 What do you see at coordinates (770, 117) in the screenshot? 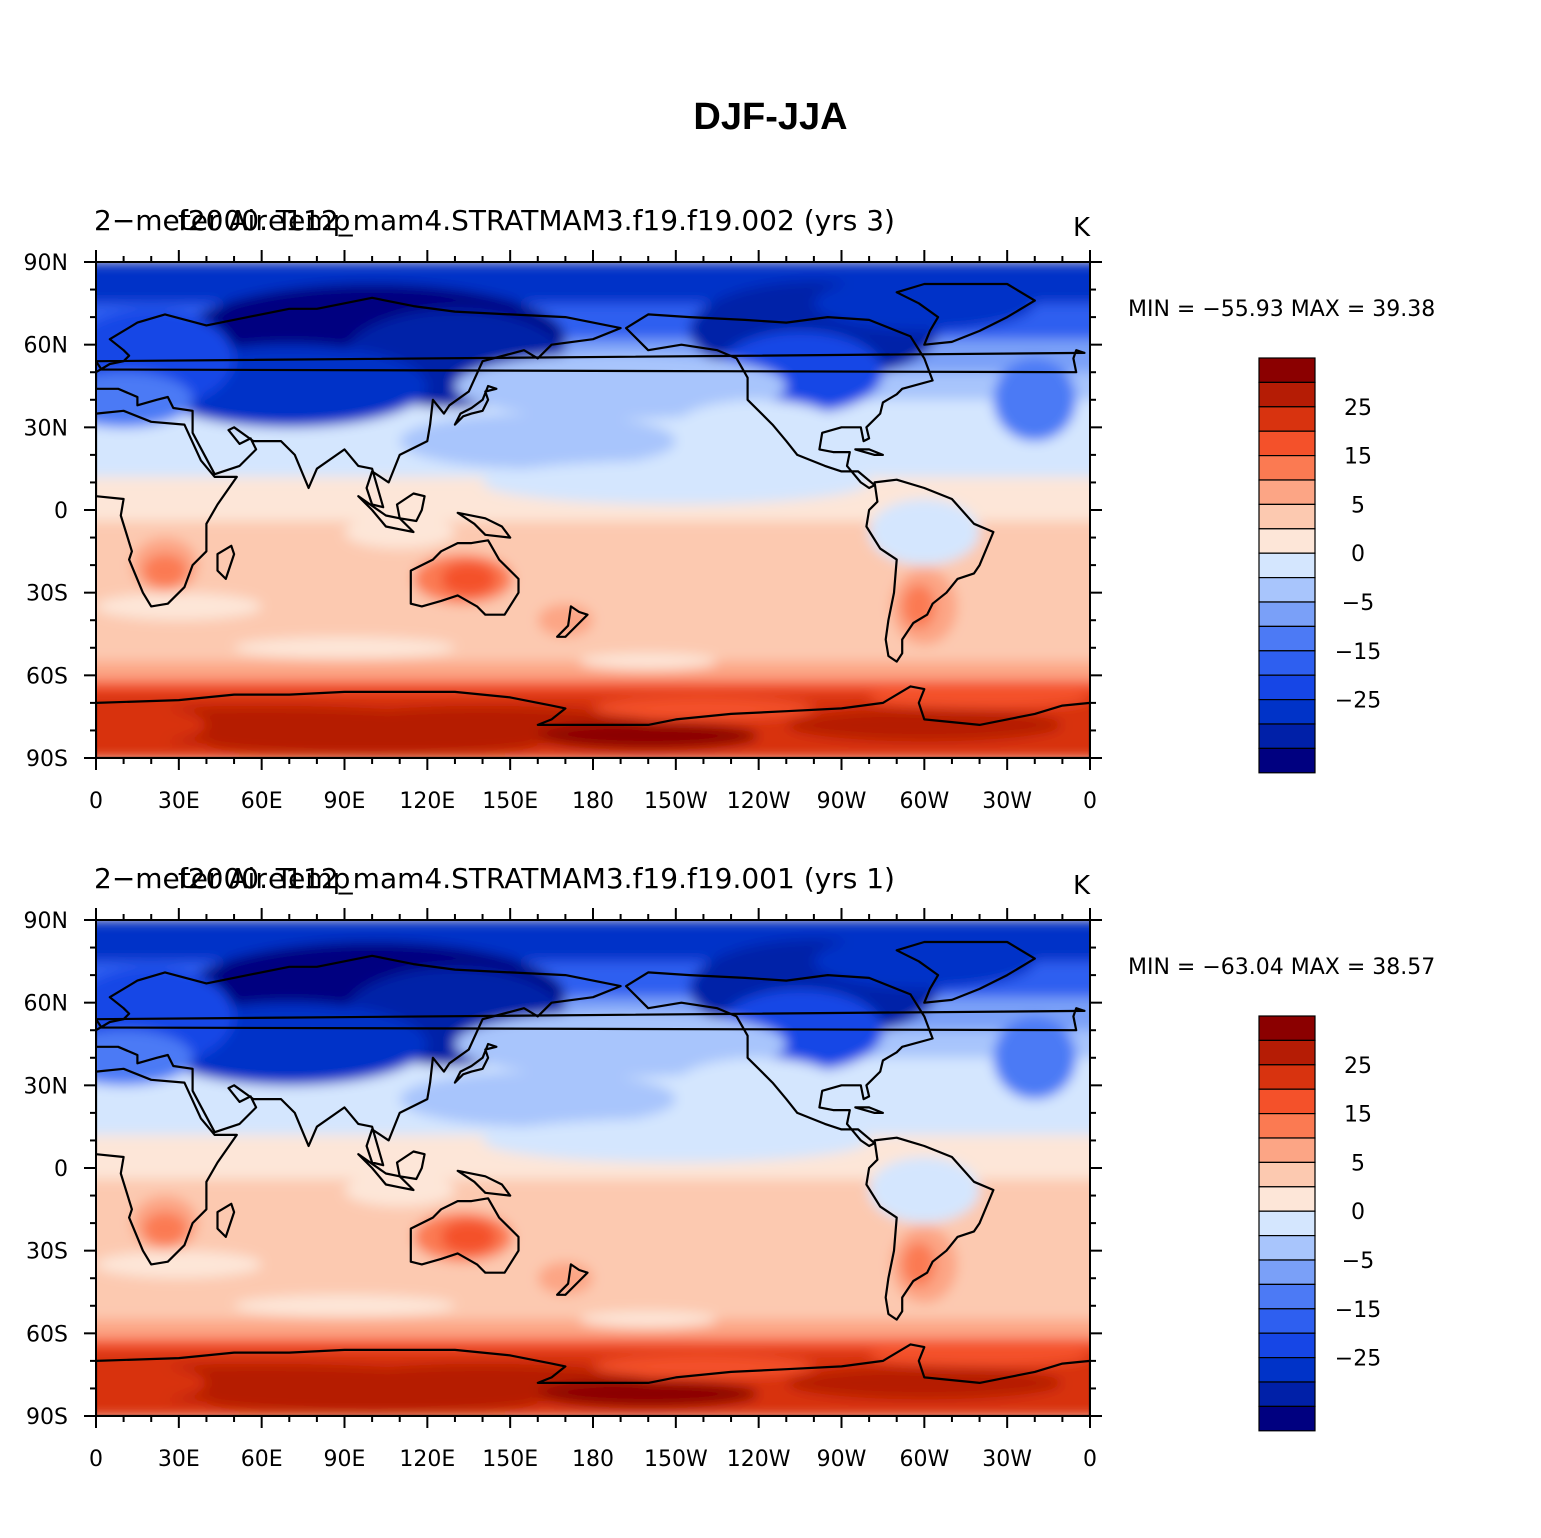
I see `figure-title: DJF-JJA` at bounding box center [770, 117].